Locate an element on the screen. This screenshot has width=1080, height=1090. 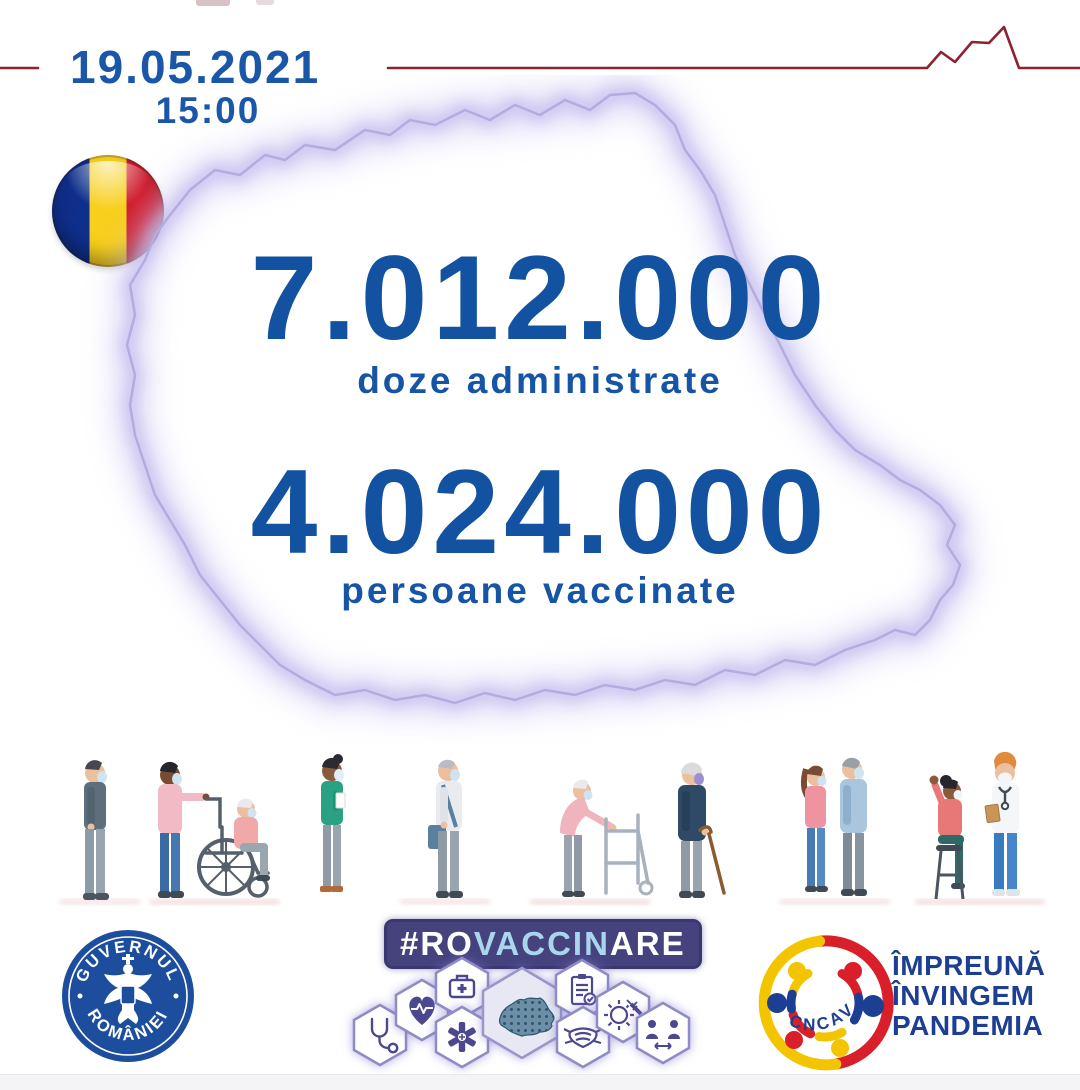
social-distance-icon is located at coordinates (663, 1033).